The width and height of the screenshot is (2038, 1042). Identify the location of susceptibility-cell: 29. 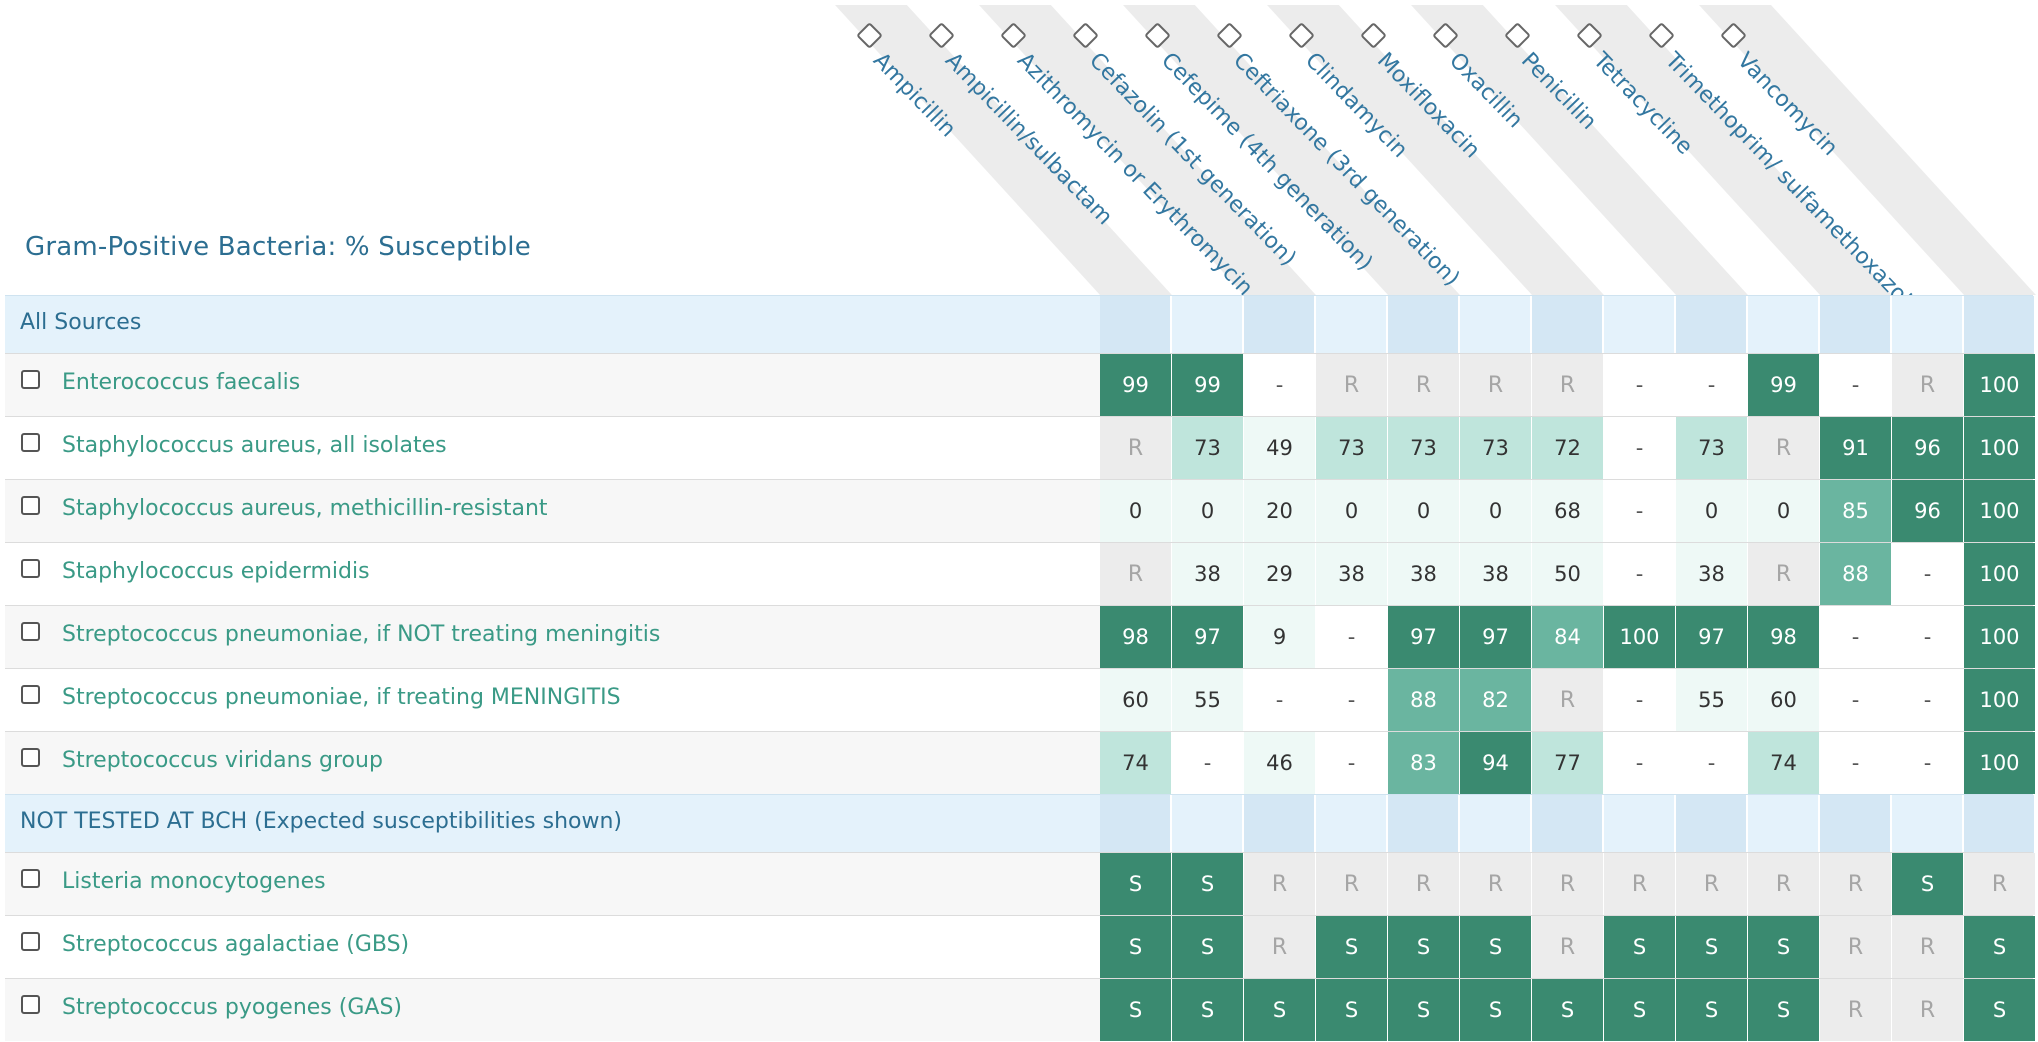
(1280, 574).